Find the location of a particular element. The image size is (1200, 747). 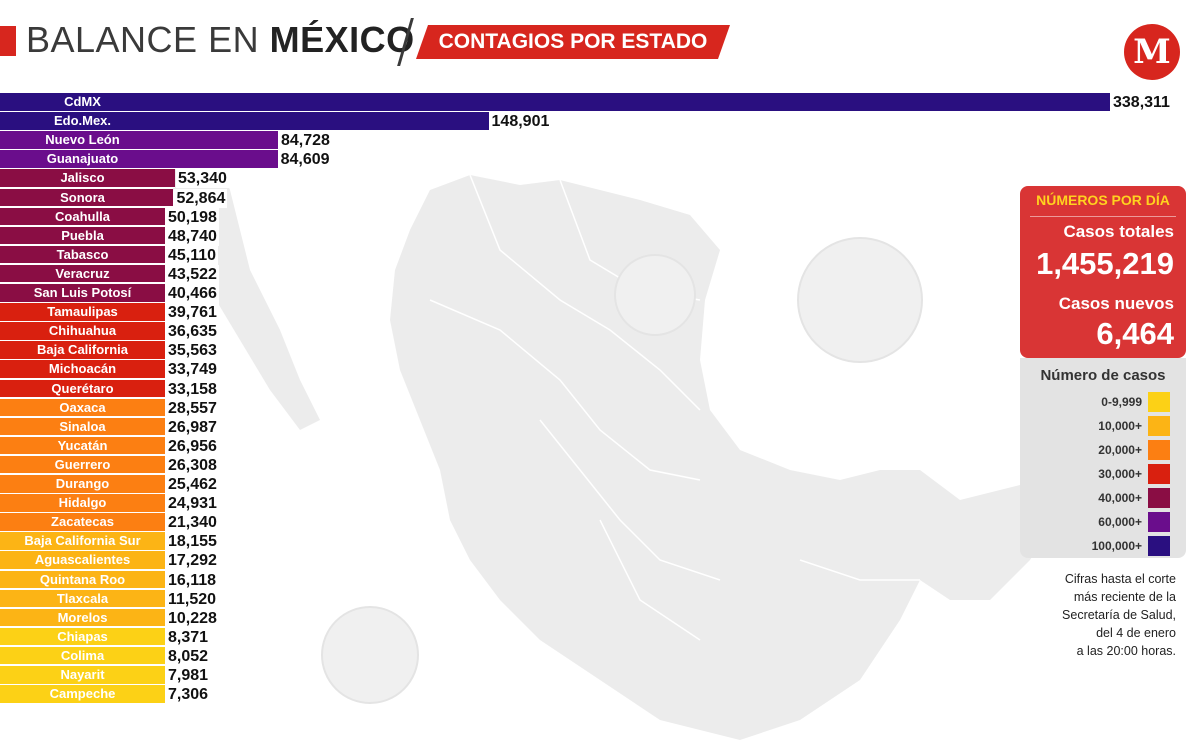

legend-label: 60,000+ is located at coordinates (1120, 522).